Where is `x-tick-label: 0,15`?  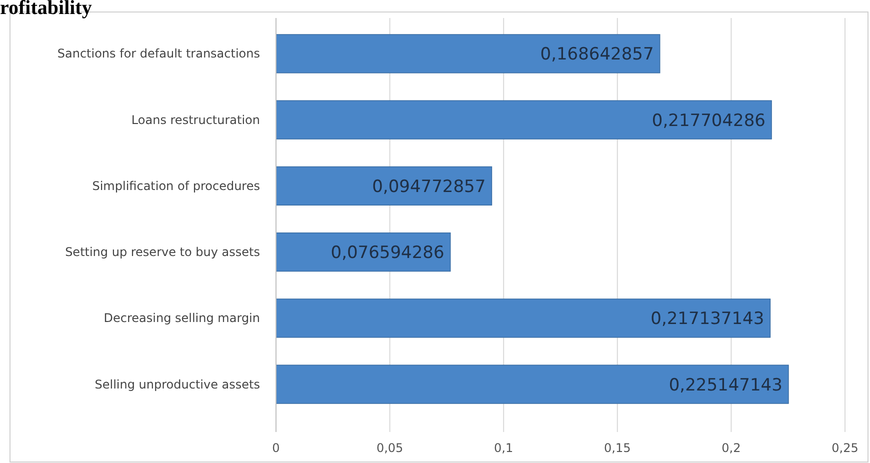
x-tick-label: 0,15 is located at coordinates (617, 448).